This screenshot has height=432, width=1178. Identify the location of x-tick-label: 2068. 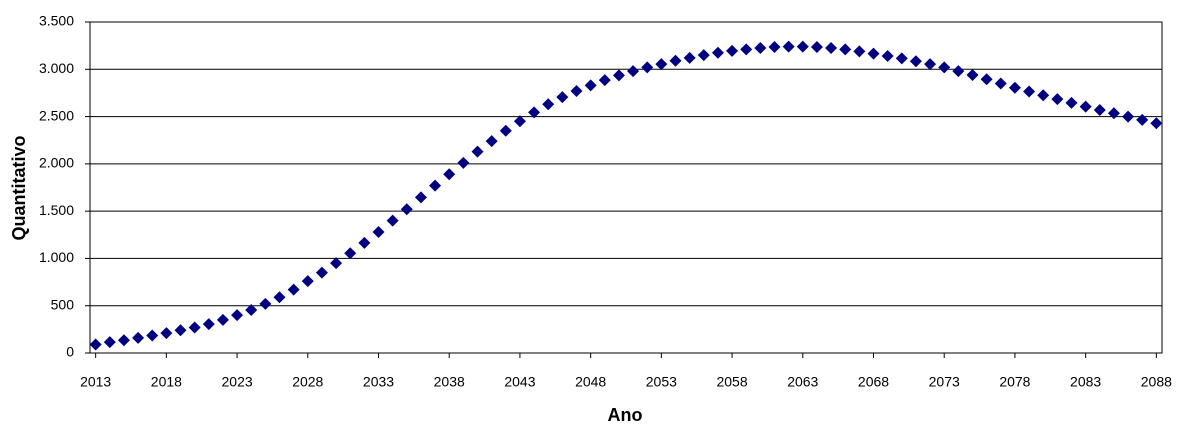
(873, 382).